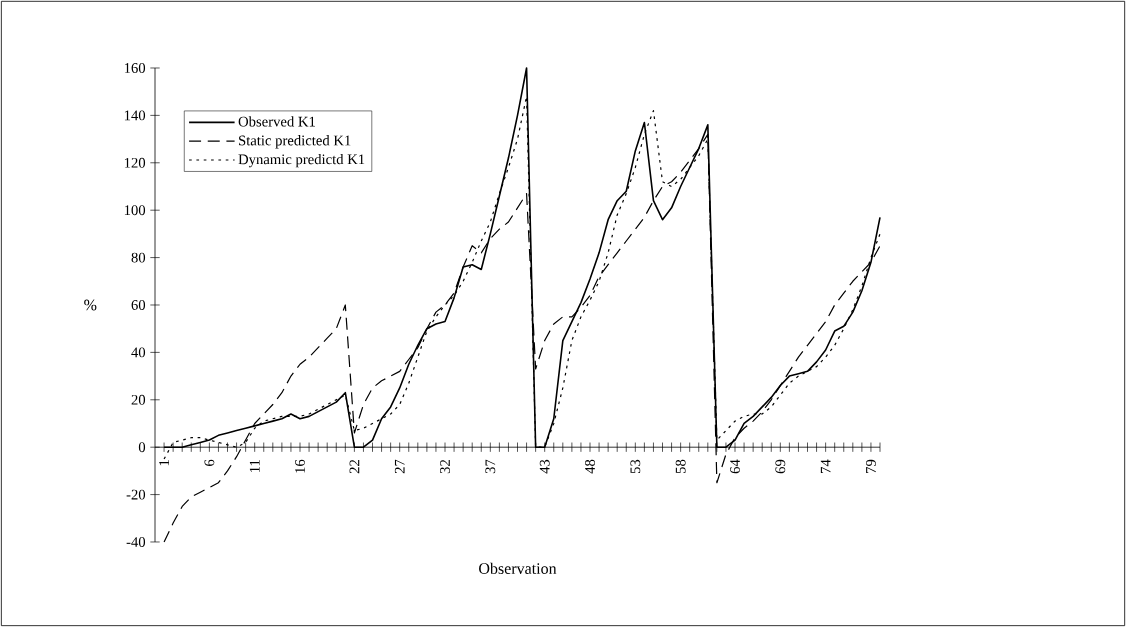 The height and width of the screenshot is (627, 1126). Describe the element at coordinates (135, 210) in the screenshot. I see `y-tick-label: 100` at that location.